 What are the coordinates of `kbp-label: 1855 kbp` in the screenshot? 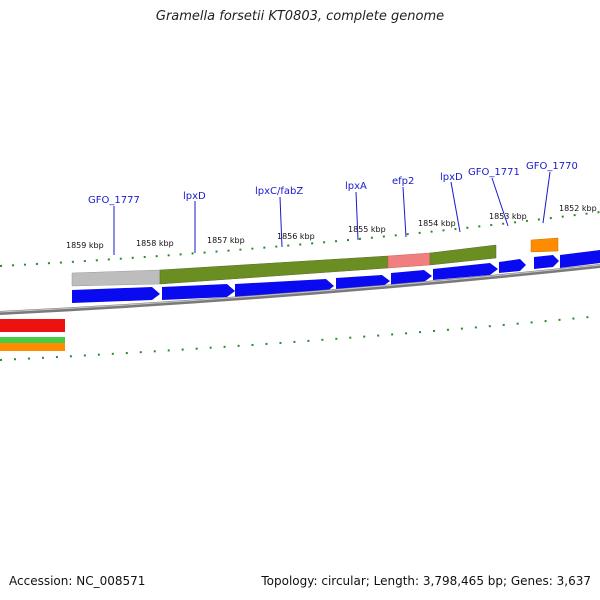 It's located at (367, 229).